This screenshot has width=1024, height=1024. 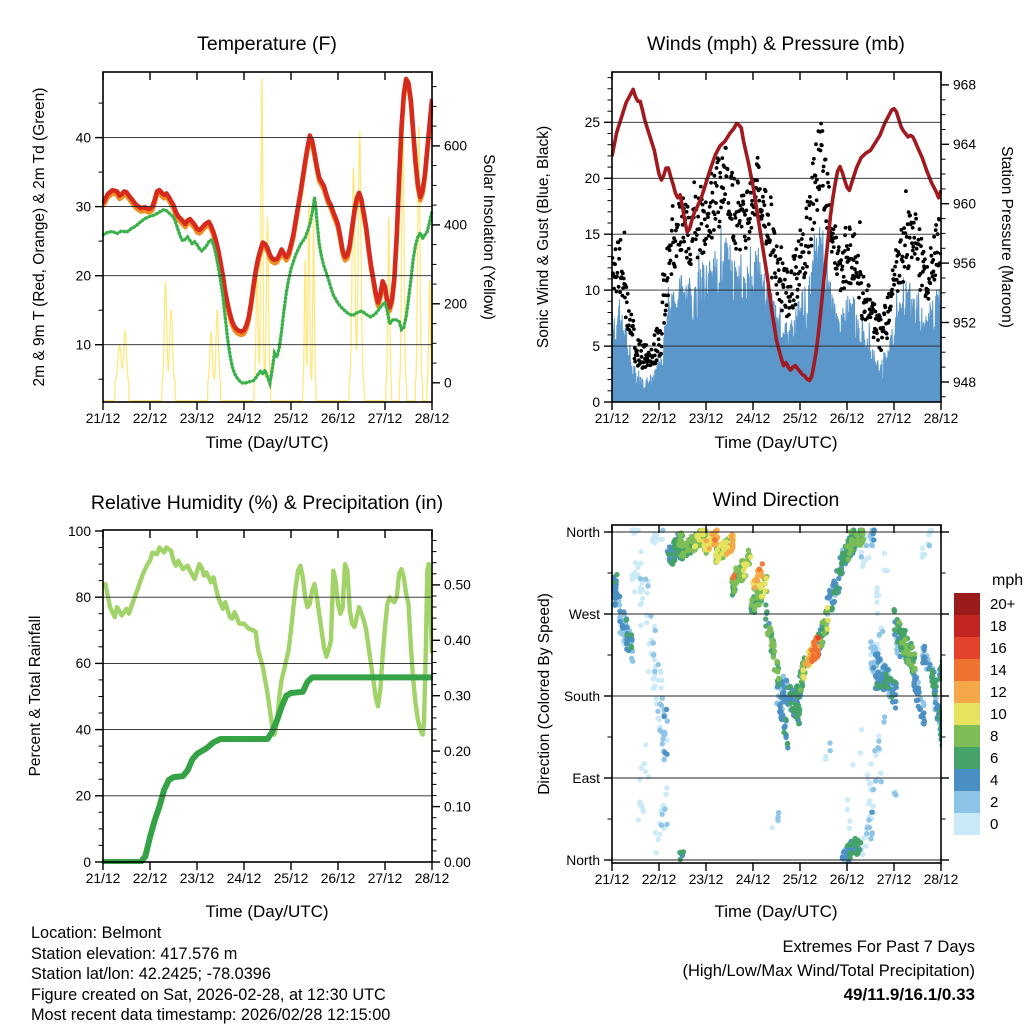 I want to click on winds-xtick-label: 22/12, so click(x=659, y=418).